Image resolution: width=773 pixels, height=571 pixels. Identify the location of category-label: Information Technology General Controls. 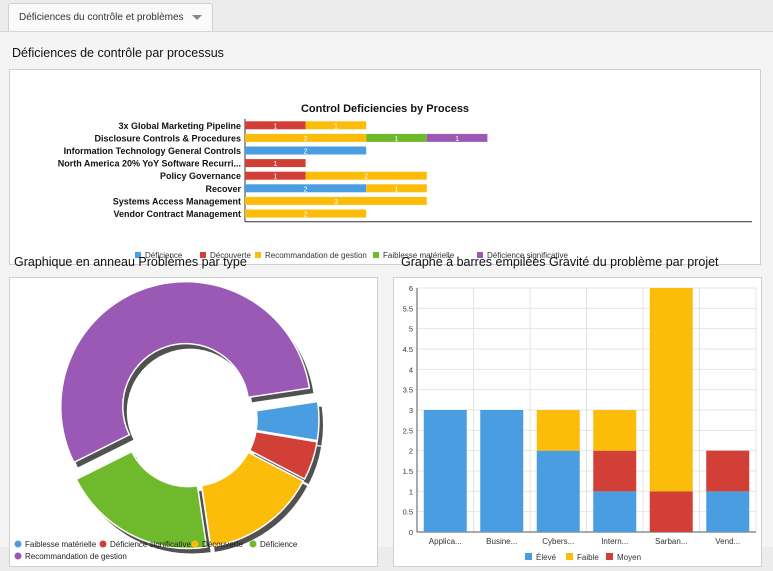
(152, 151).